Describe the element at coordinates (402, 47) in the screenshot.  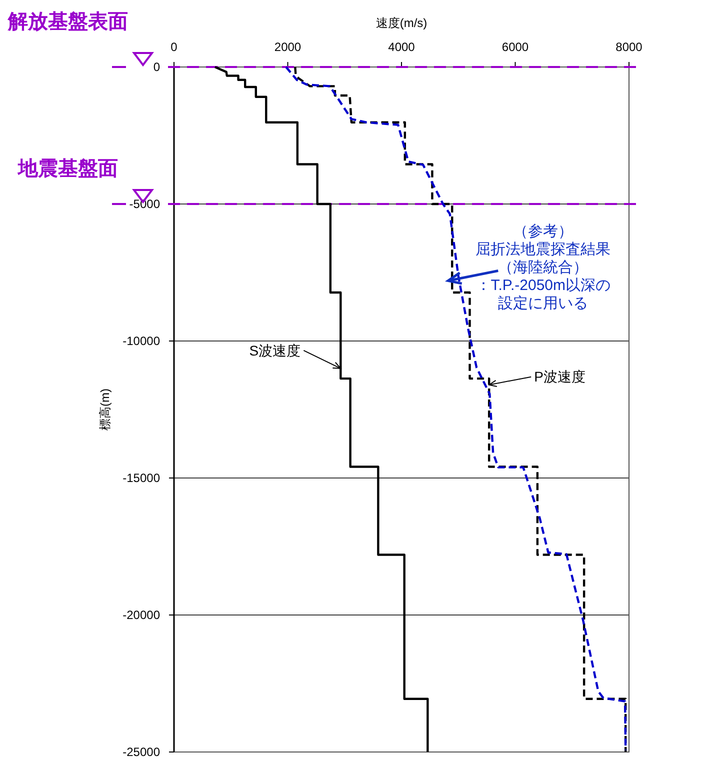
I see `x-tick-label: 4000` at that location.